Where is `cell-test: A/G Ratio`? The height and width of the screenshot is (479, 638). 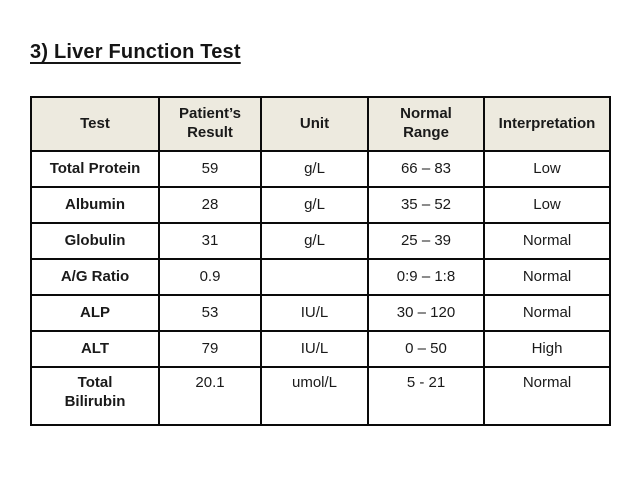
cell-test: A/G Ratio is located at coordinates (95, 277).